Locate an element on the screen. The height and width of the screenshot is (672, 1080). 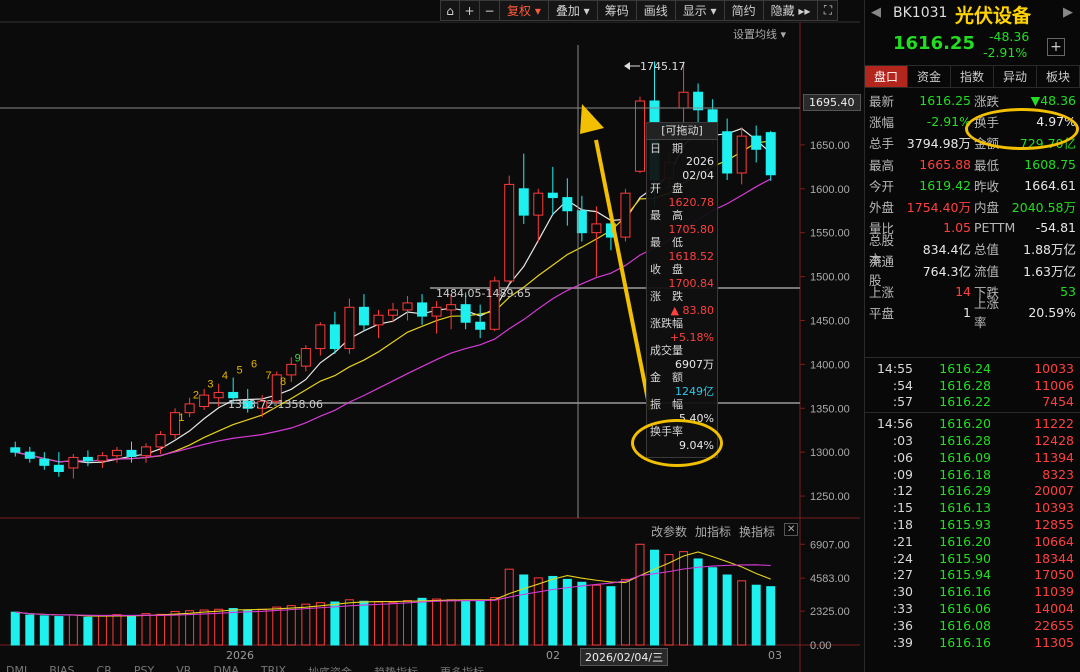
tick-price: 1615.90 is located at coordinates (965, 558).